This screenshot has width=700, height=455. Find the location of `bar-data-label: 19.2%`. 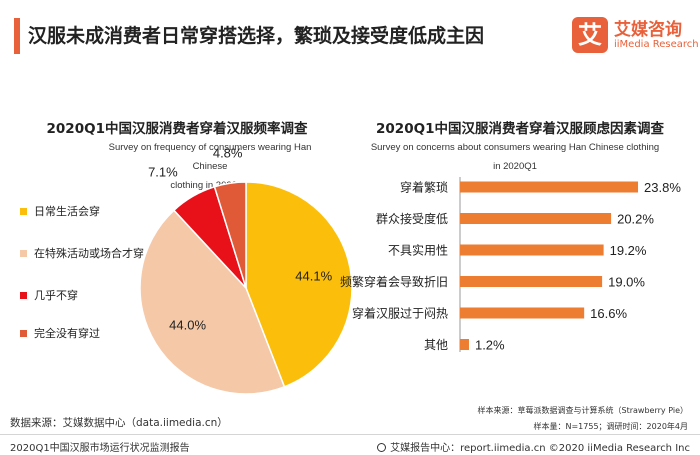

bar-data-label: 19.2% is located at coordinates (628, 250).